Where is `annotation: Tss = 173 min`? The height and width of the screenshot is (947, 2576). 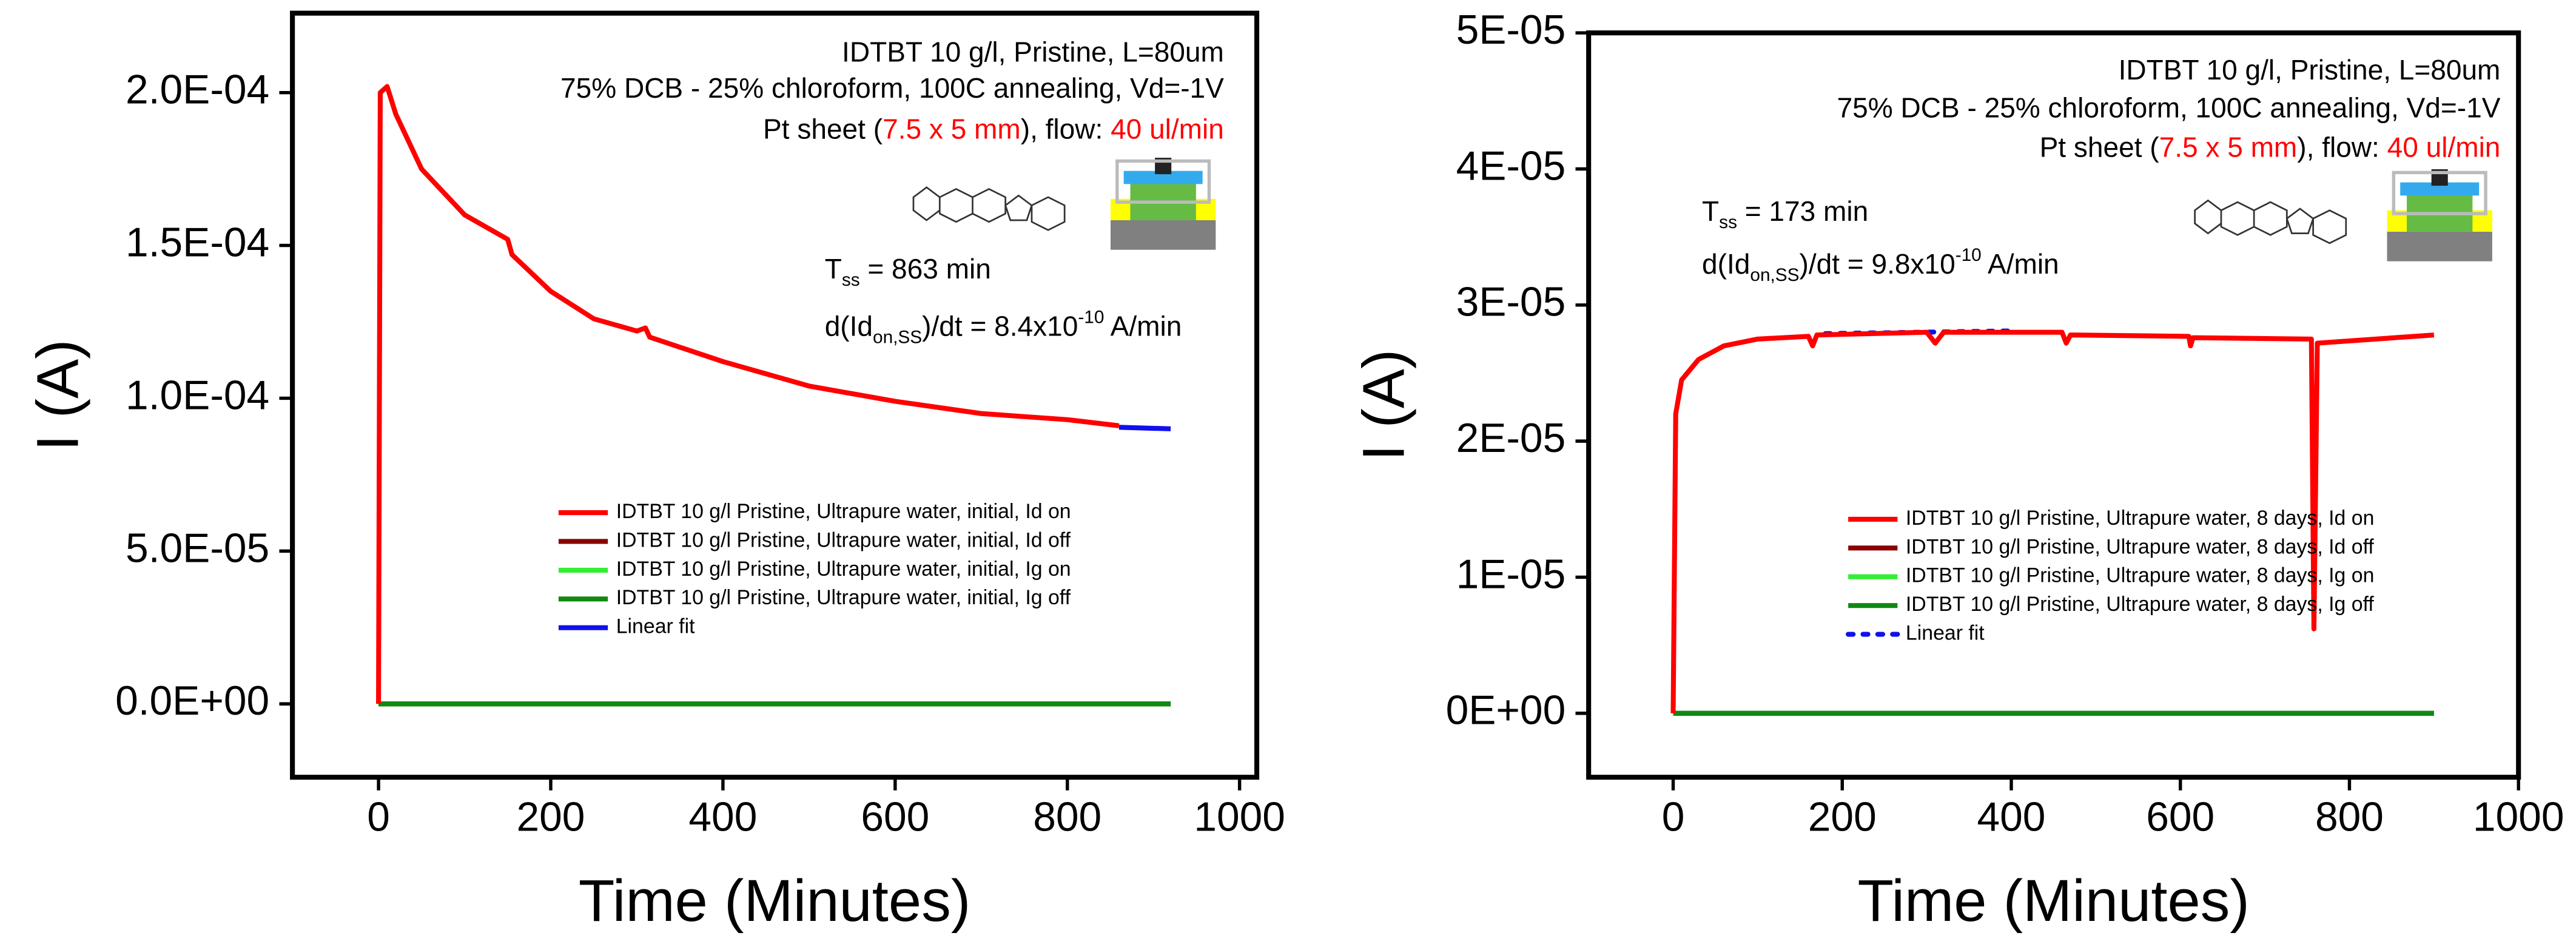
annotation: Tss = 173 min is located at coordinates (1785, 213).